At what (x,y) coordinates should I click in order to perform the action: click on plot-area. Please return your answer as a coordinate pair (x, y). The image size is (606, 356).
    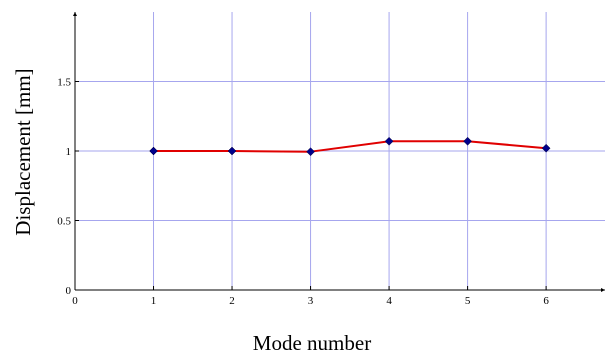
    Looking at the image, I should click on (350, 146).